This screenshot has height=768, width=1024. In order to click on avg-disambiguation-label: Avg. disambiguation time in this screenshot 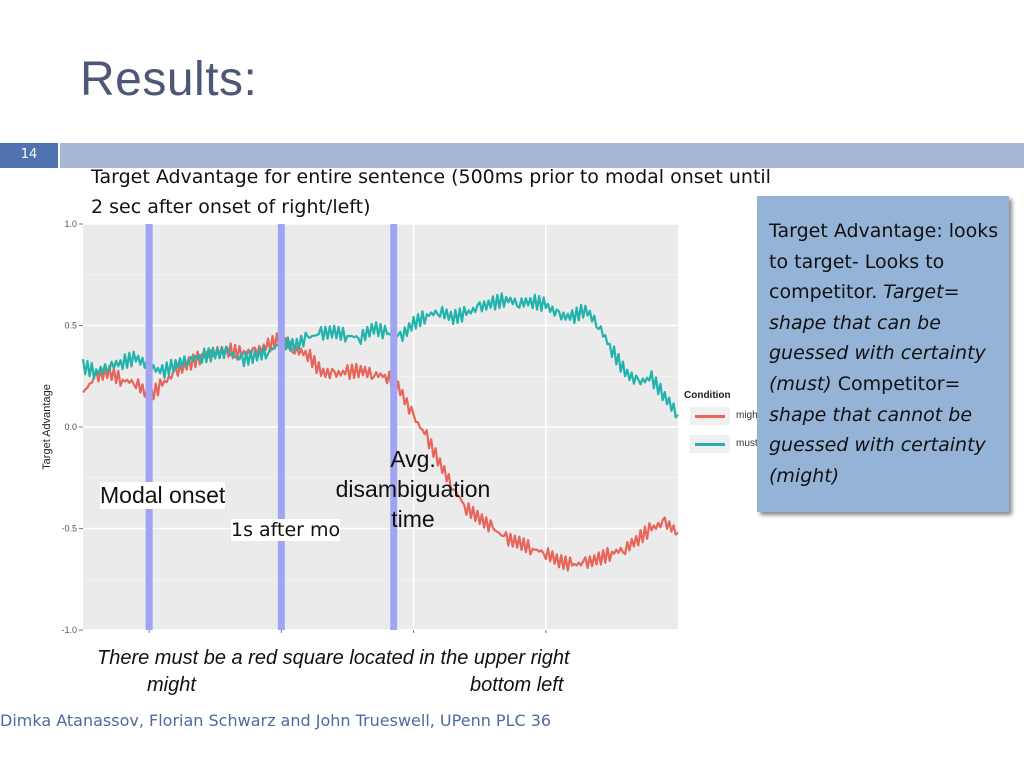, I will do `click(413, 489)`.